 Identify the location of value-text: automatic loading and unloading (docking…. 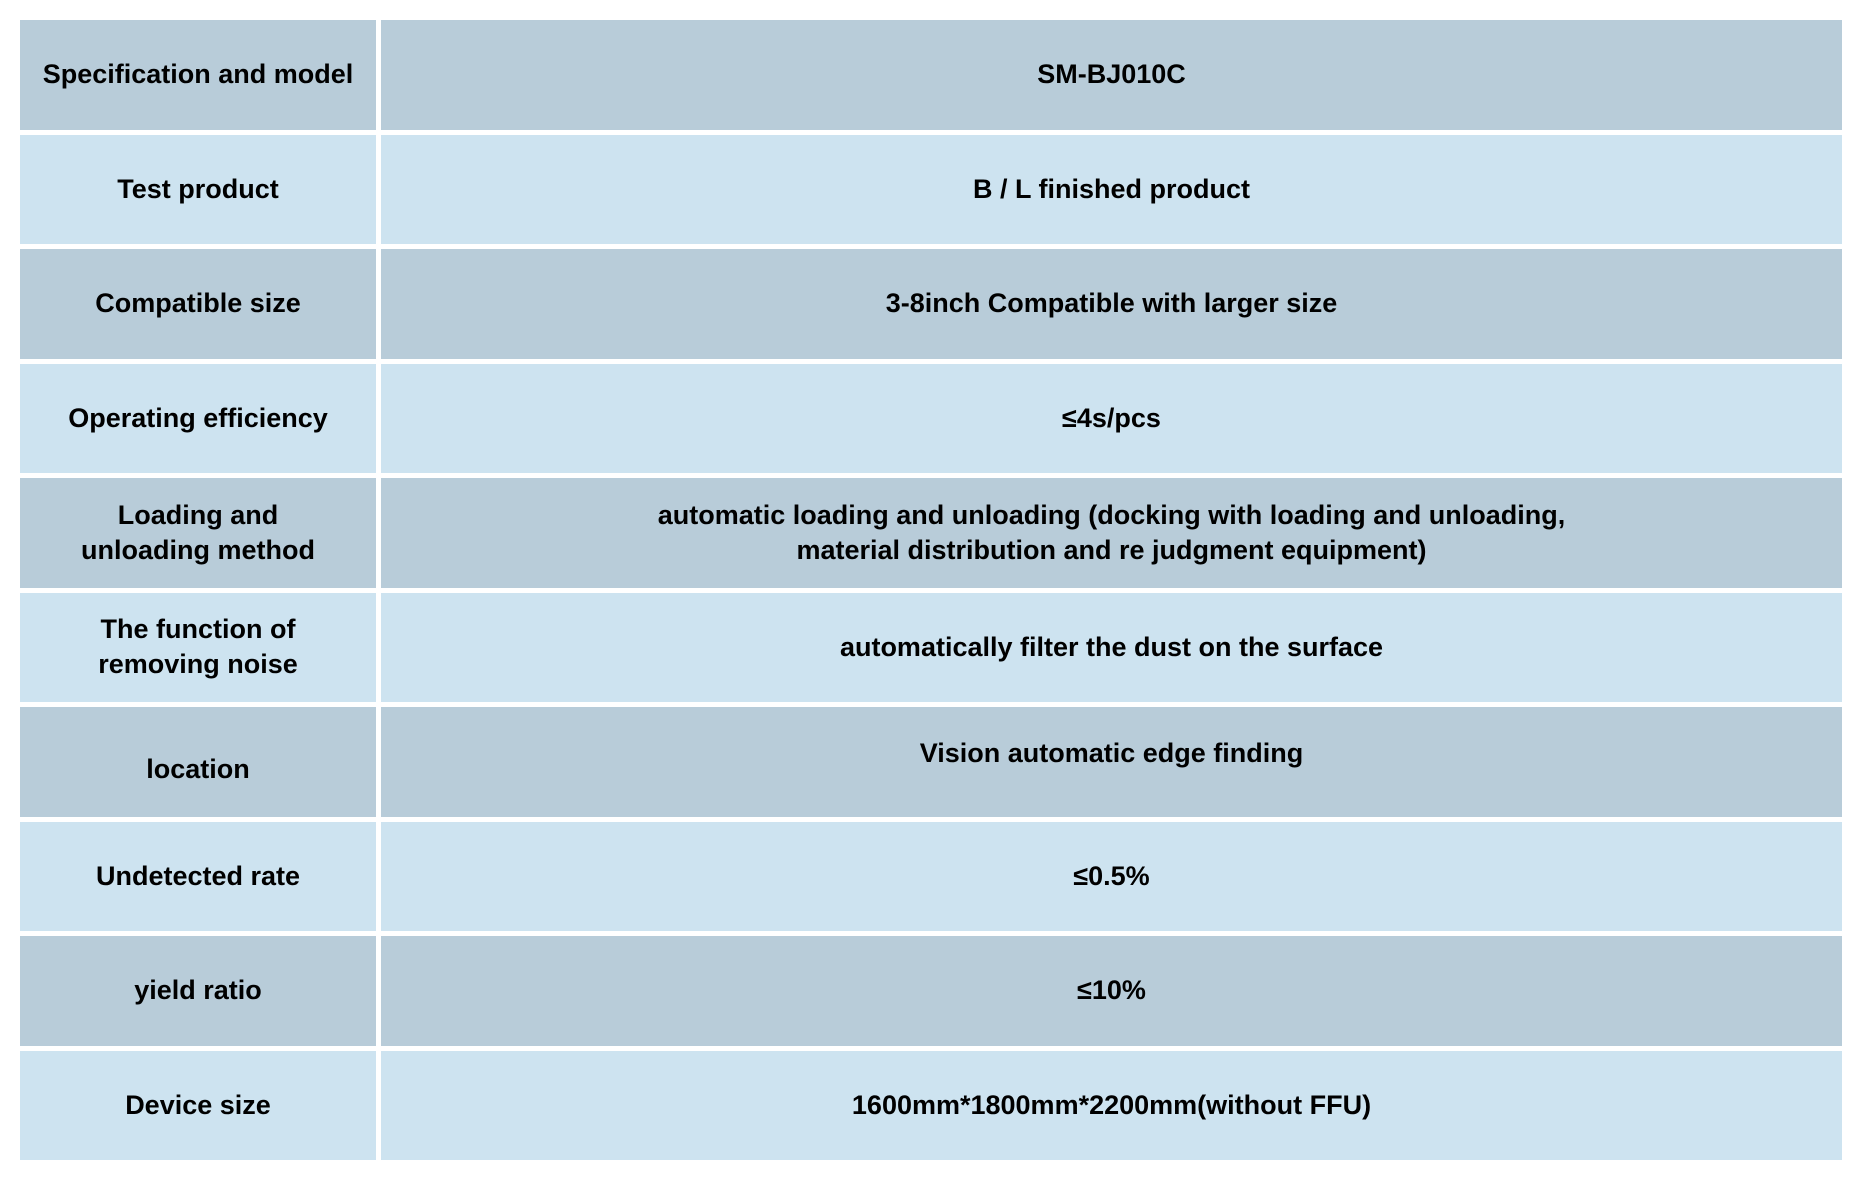
(1111, 532).